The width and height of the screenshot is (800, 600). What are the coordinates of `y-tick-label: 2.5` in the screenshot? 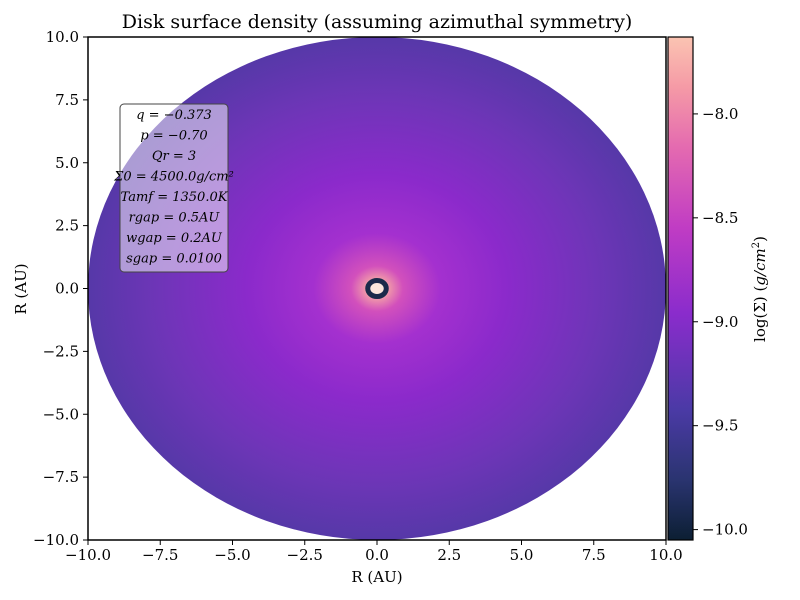 It's located at (67, 226).